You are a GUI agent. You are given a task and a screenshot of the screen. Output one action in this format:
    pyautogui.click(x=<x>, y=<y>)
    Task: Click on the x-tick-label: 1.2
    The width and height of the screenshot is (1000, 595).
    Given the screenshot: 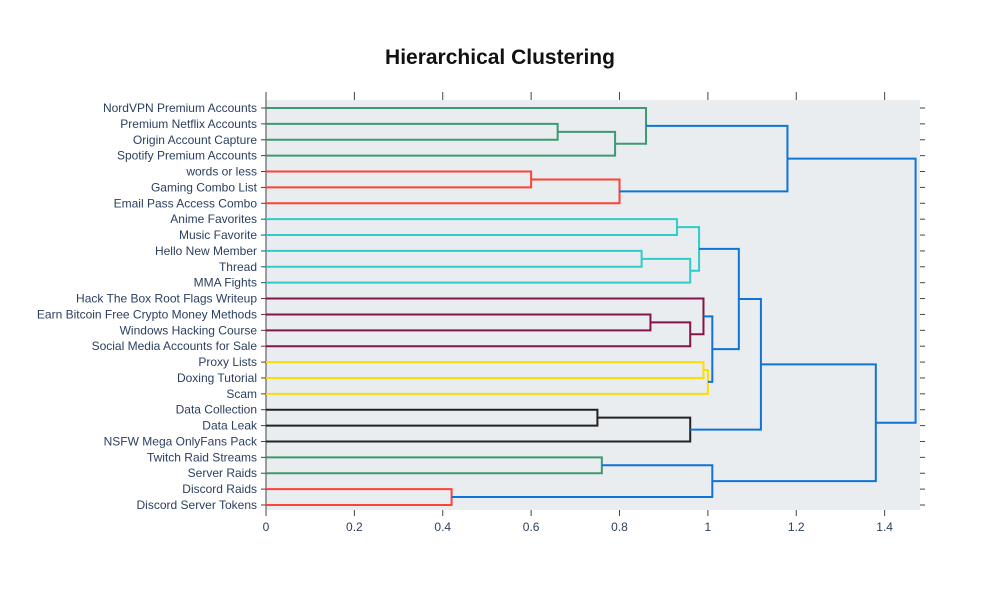 What is the action you would take?
    pyautogui.click(x=796, y=527)
    